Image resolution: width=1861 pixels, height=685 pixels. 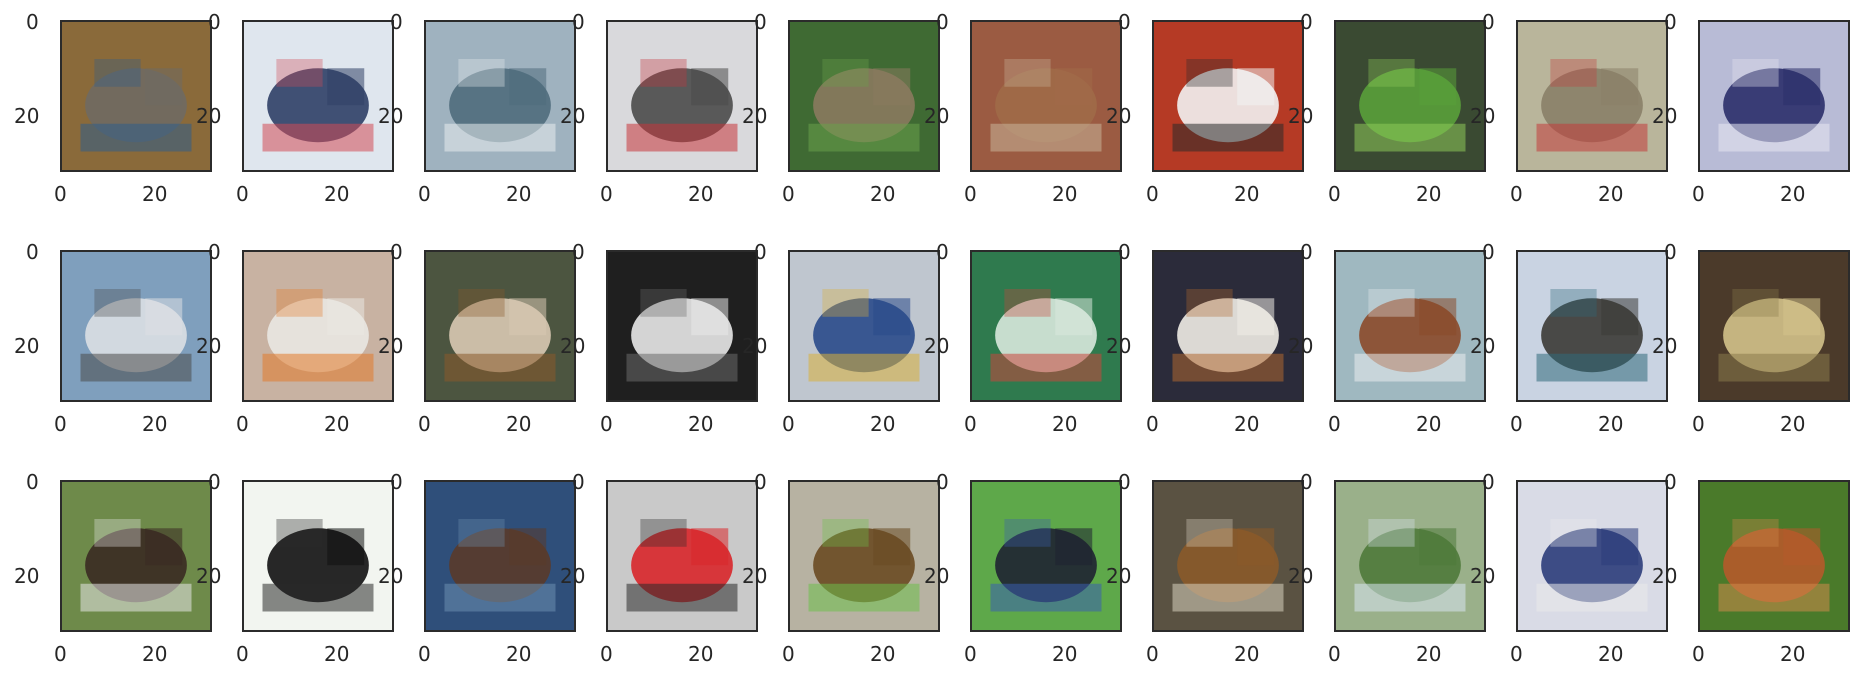 I want to click on horse-image, so click(x=682, y=326).